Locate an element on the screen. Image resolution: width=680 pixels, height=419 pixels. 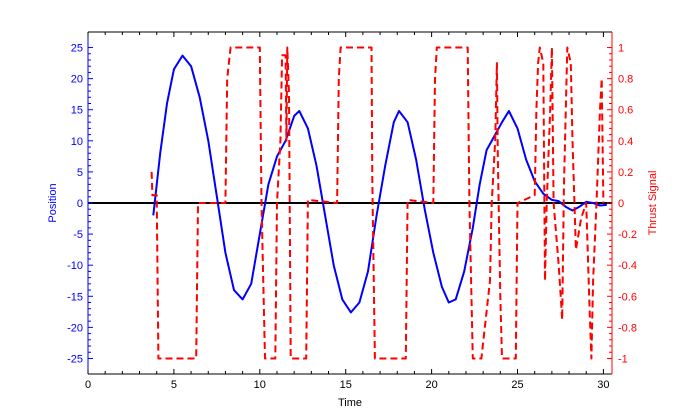
y-right-tick-label: -0.4 is located at coordinates (627, 266).